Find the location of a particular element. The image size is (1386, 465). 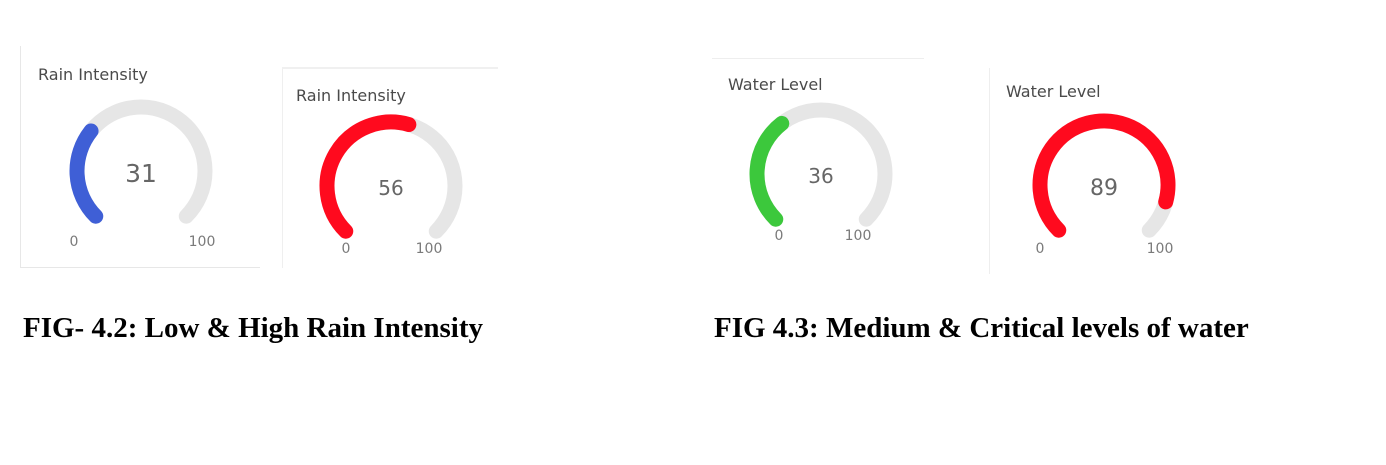

gauge-graphic: 56 0 100 is located at coordinates (391, 185).